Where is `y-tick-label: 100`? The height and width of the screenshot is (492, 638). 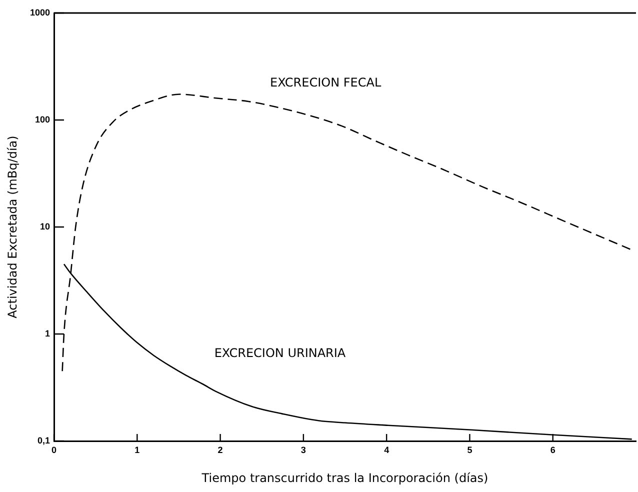
y-tick-label: 100 is located at coordinates (42, 119).